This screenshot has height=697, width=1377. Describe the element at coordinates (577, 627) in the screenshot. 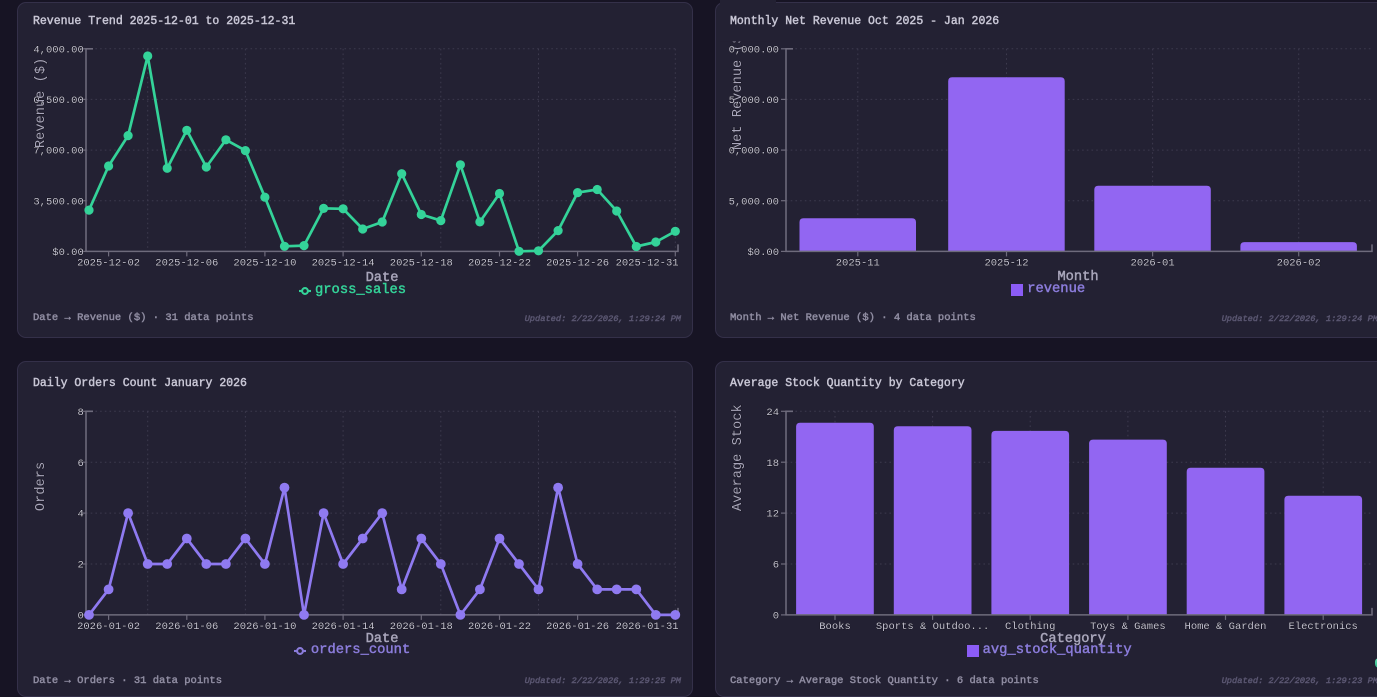

I see `svg-text: 2026-01-26` at that location.